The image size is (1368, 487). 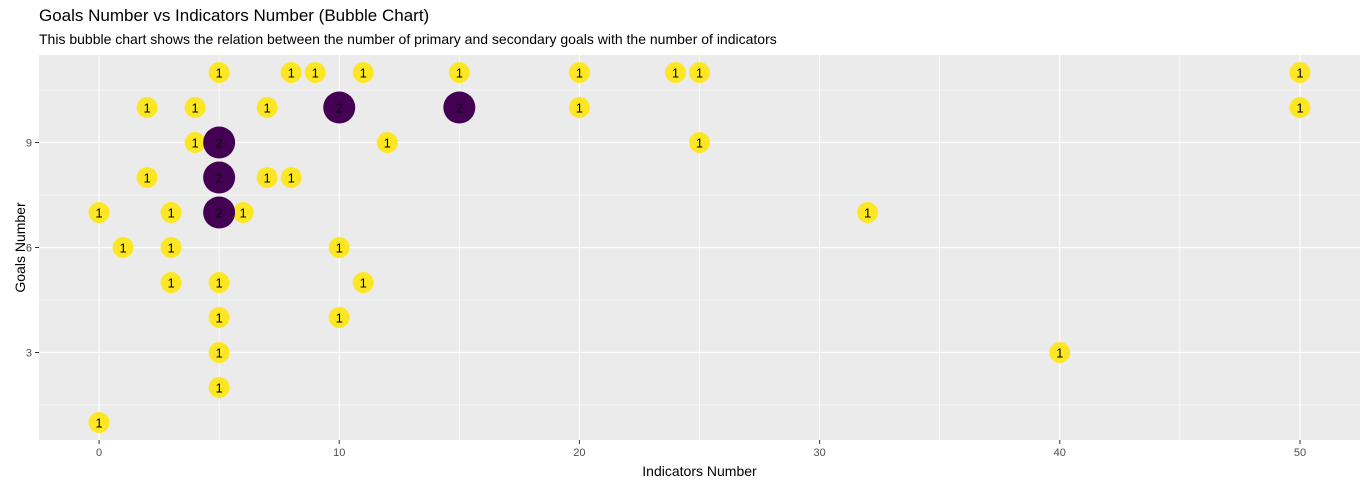 What do you see at coordinates (339, 453) in the screenshot?
I see `x-tick-label: 10` at bounding box center [339, 453].